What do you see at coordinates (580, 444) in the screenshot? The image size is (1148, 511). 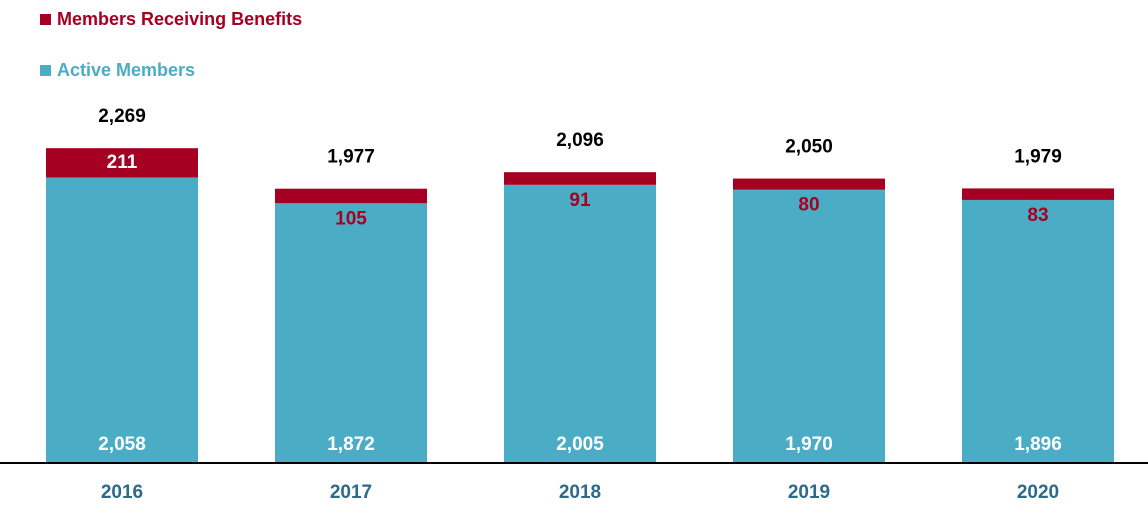 I see `data-label: 2,005` at bounding box center [580, 444].